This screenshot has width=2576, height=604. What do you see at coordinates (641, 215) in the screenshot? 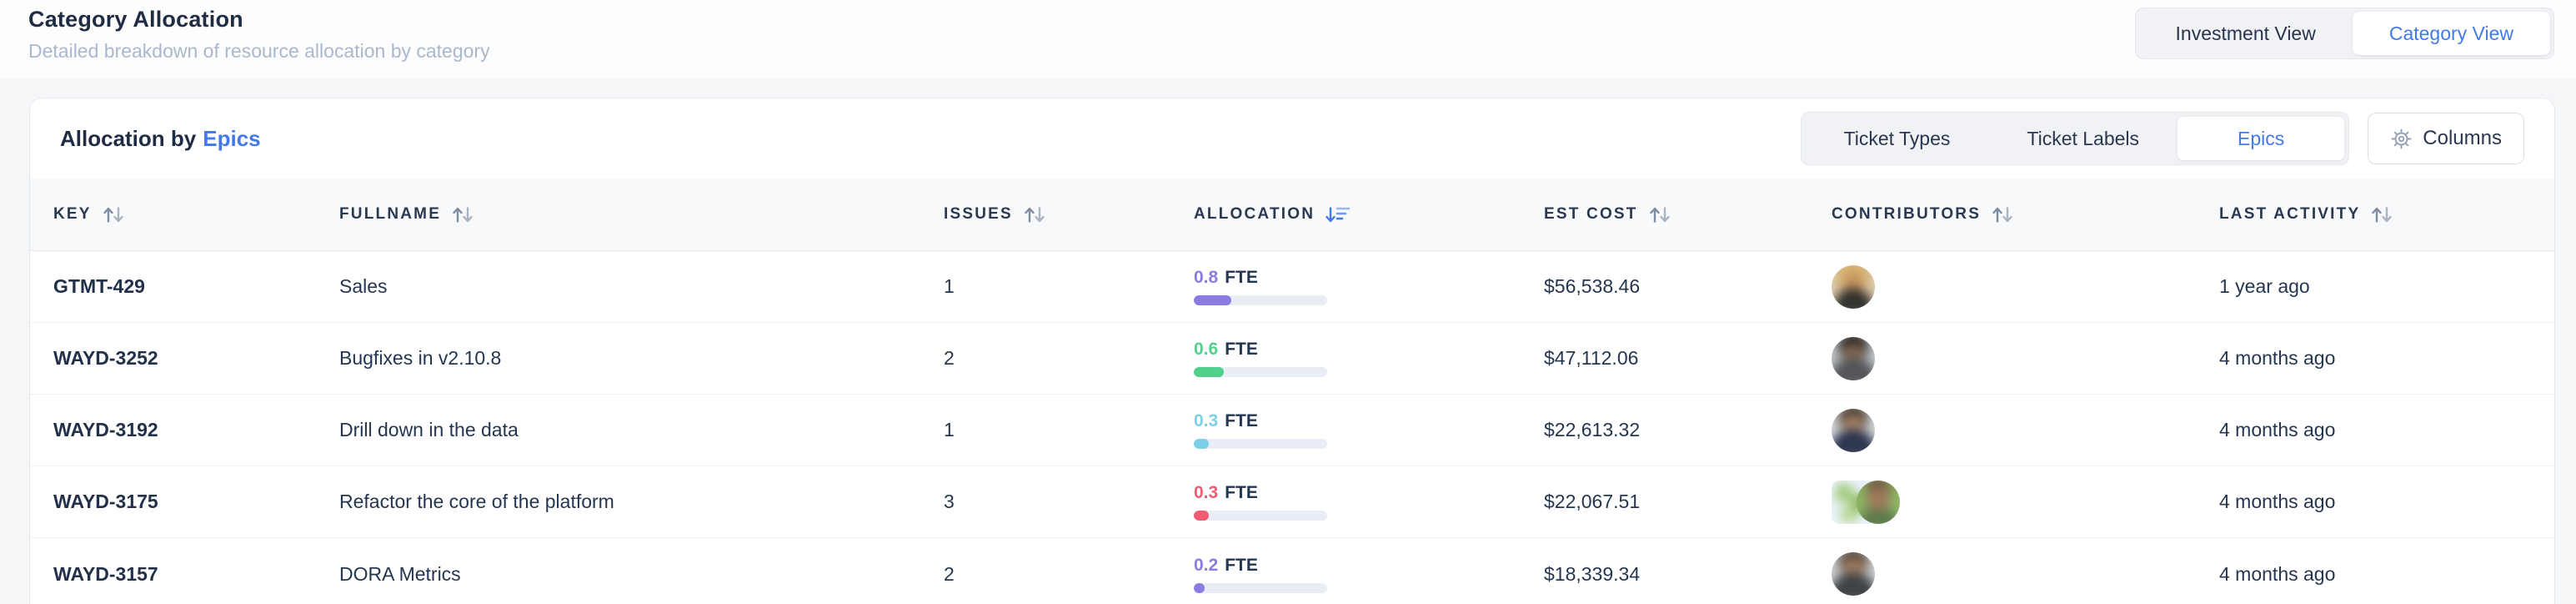
I see `column-header-fullname: Fullname` at bounding box center [641, 215].